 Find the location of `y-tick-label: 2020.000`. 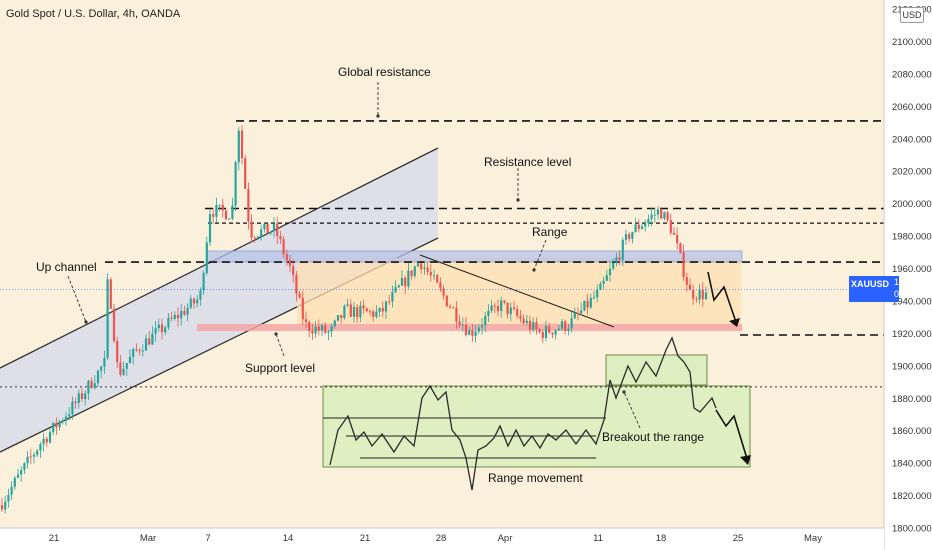

y-tick-label: 2020.000 is located at coordinates (912, 172).